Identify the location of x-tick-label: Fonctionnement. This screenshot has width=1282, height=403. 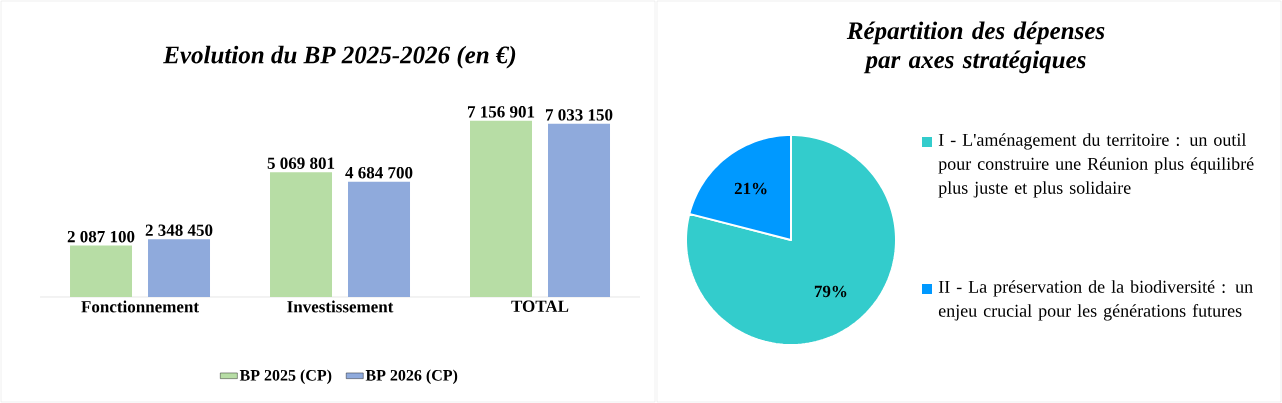
(140, 306).